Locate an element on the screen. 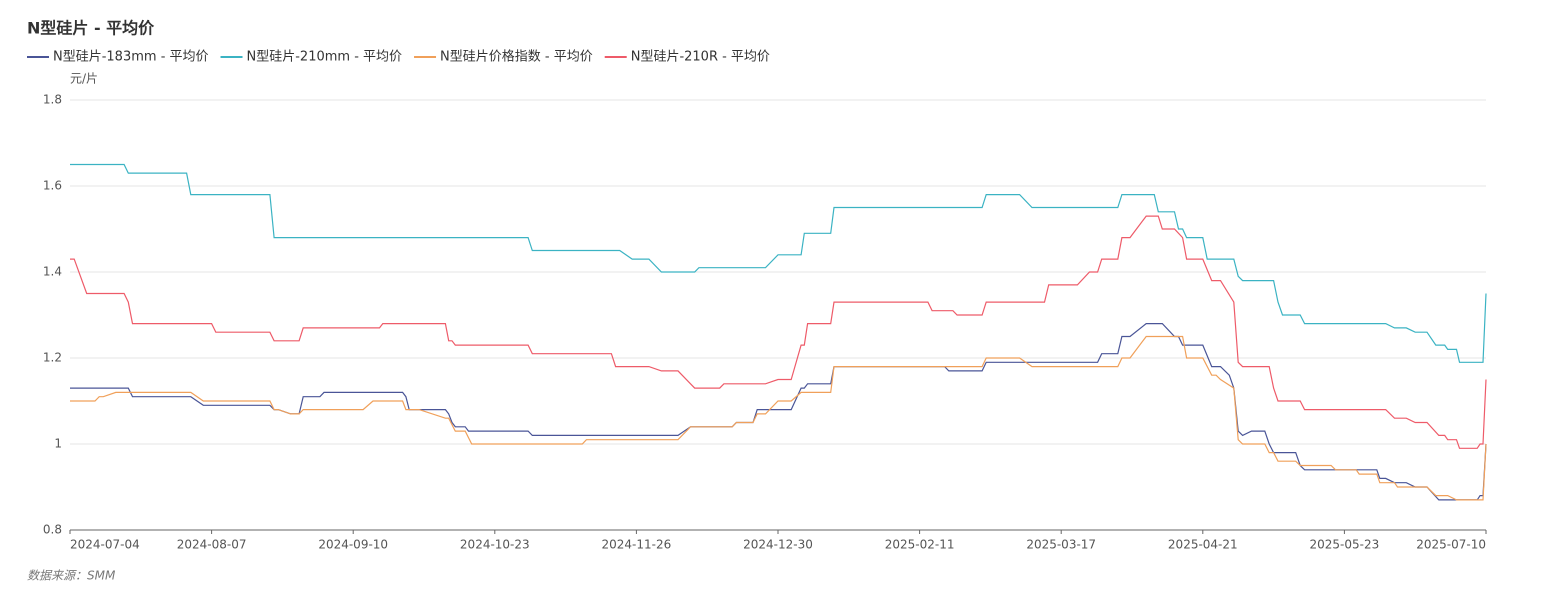 This screenshot has height=600, width=1541. x-tick-label: 2025-02-11 is located at coordinates (920, 545).